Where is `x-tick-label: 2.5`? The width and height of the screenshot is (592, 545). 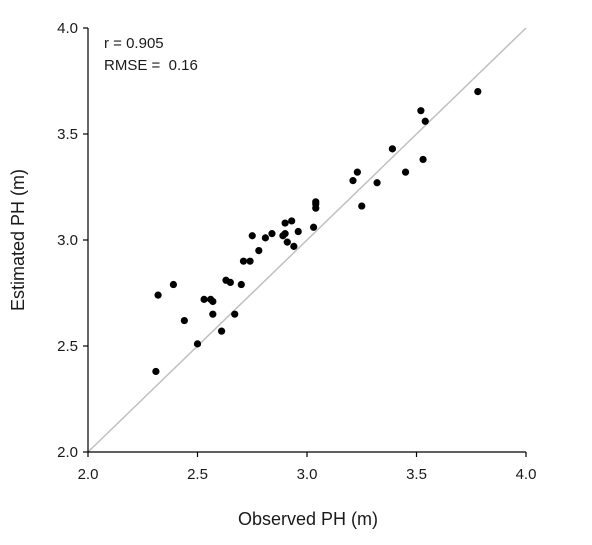
x-tick-label: 2.5 is located at coordinates (197, 474).